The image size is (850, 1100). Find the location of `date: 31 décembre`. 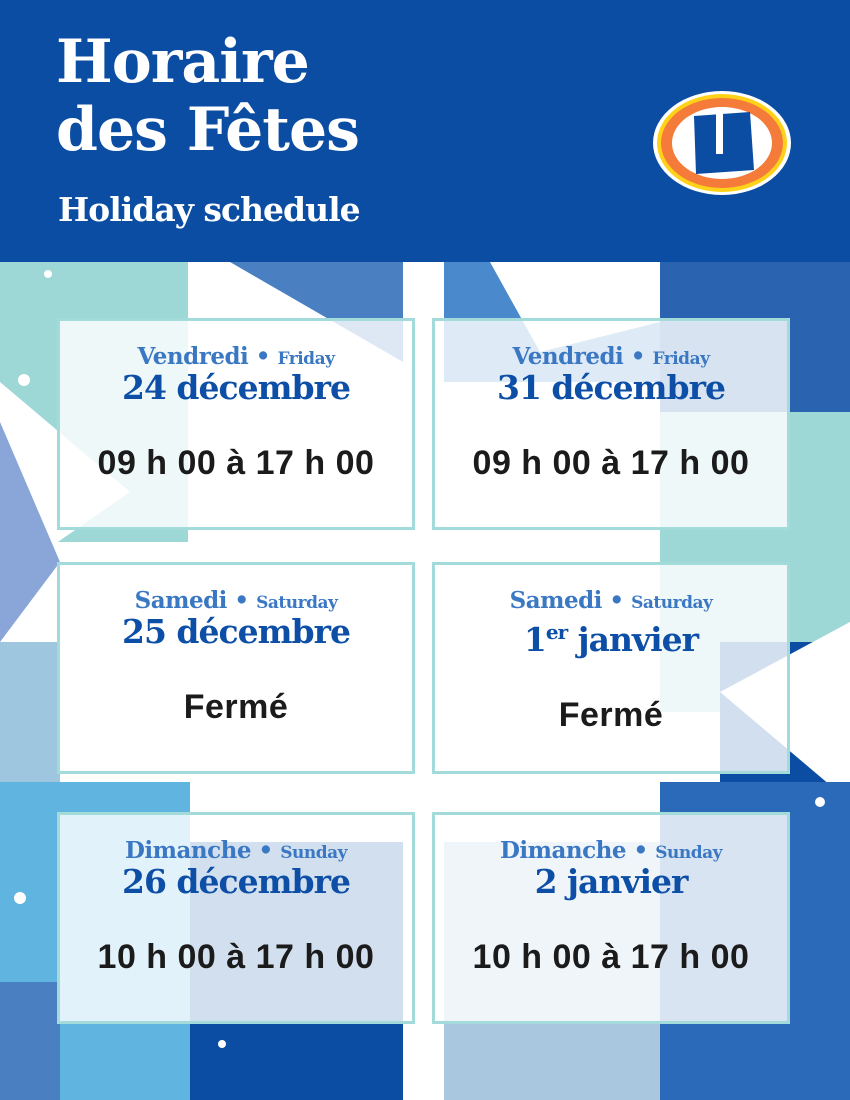

date: 31 décembre is located at coordinates (611, 387).